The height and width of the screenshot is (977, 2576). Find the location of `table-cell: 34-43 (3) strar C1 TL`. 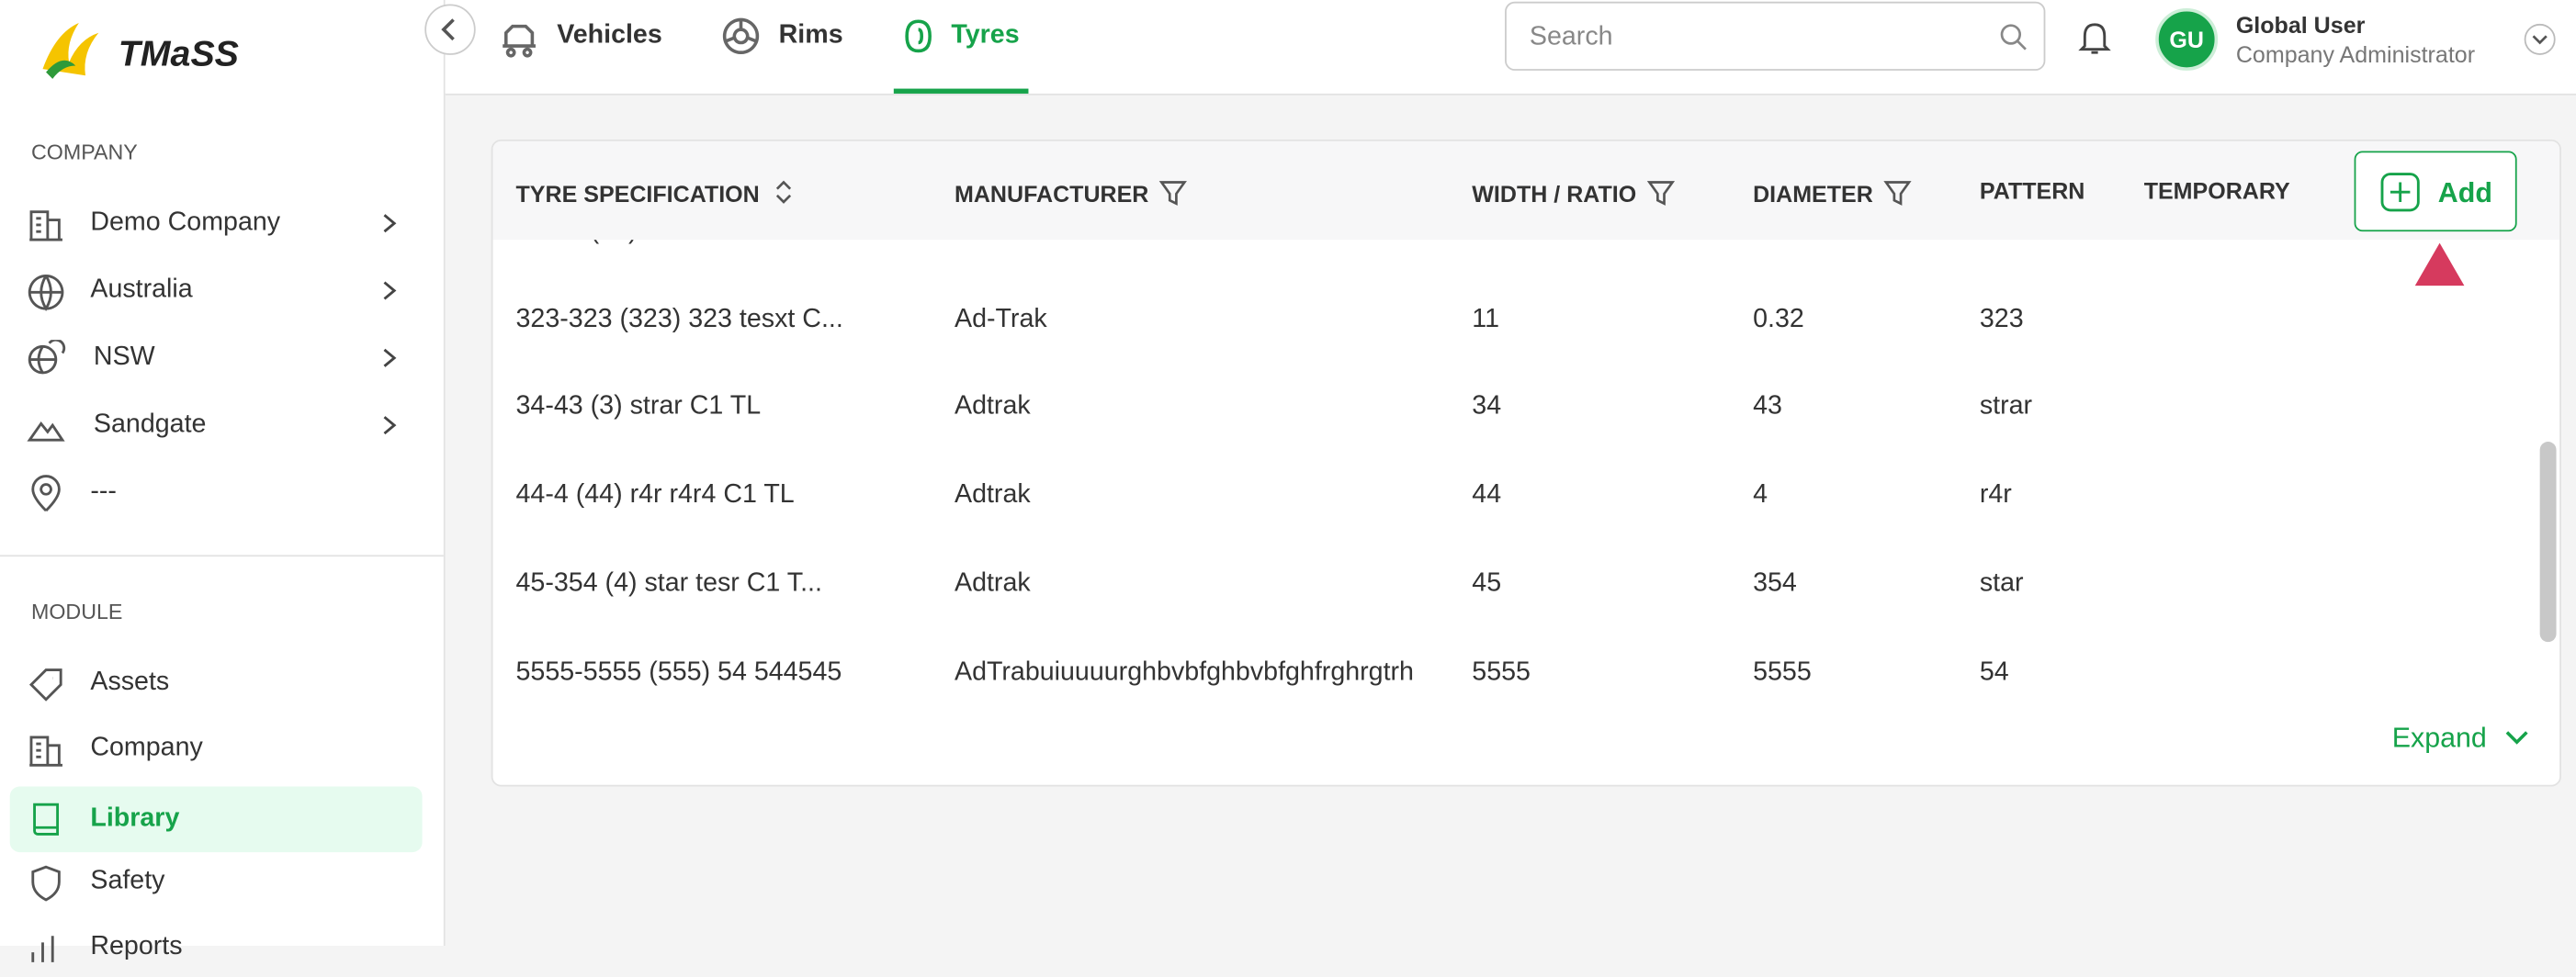

table-cell: 34-43 (3) strar C1 TL is located at coordinates (638, 407).